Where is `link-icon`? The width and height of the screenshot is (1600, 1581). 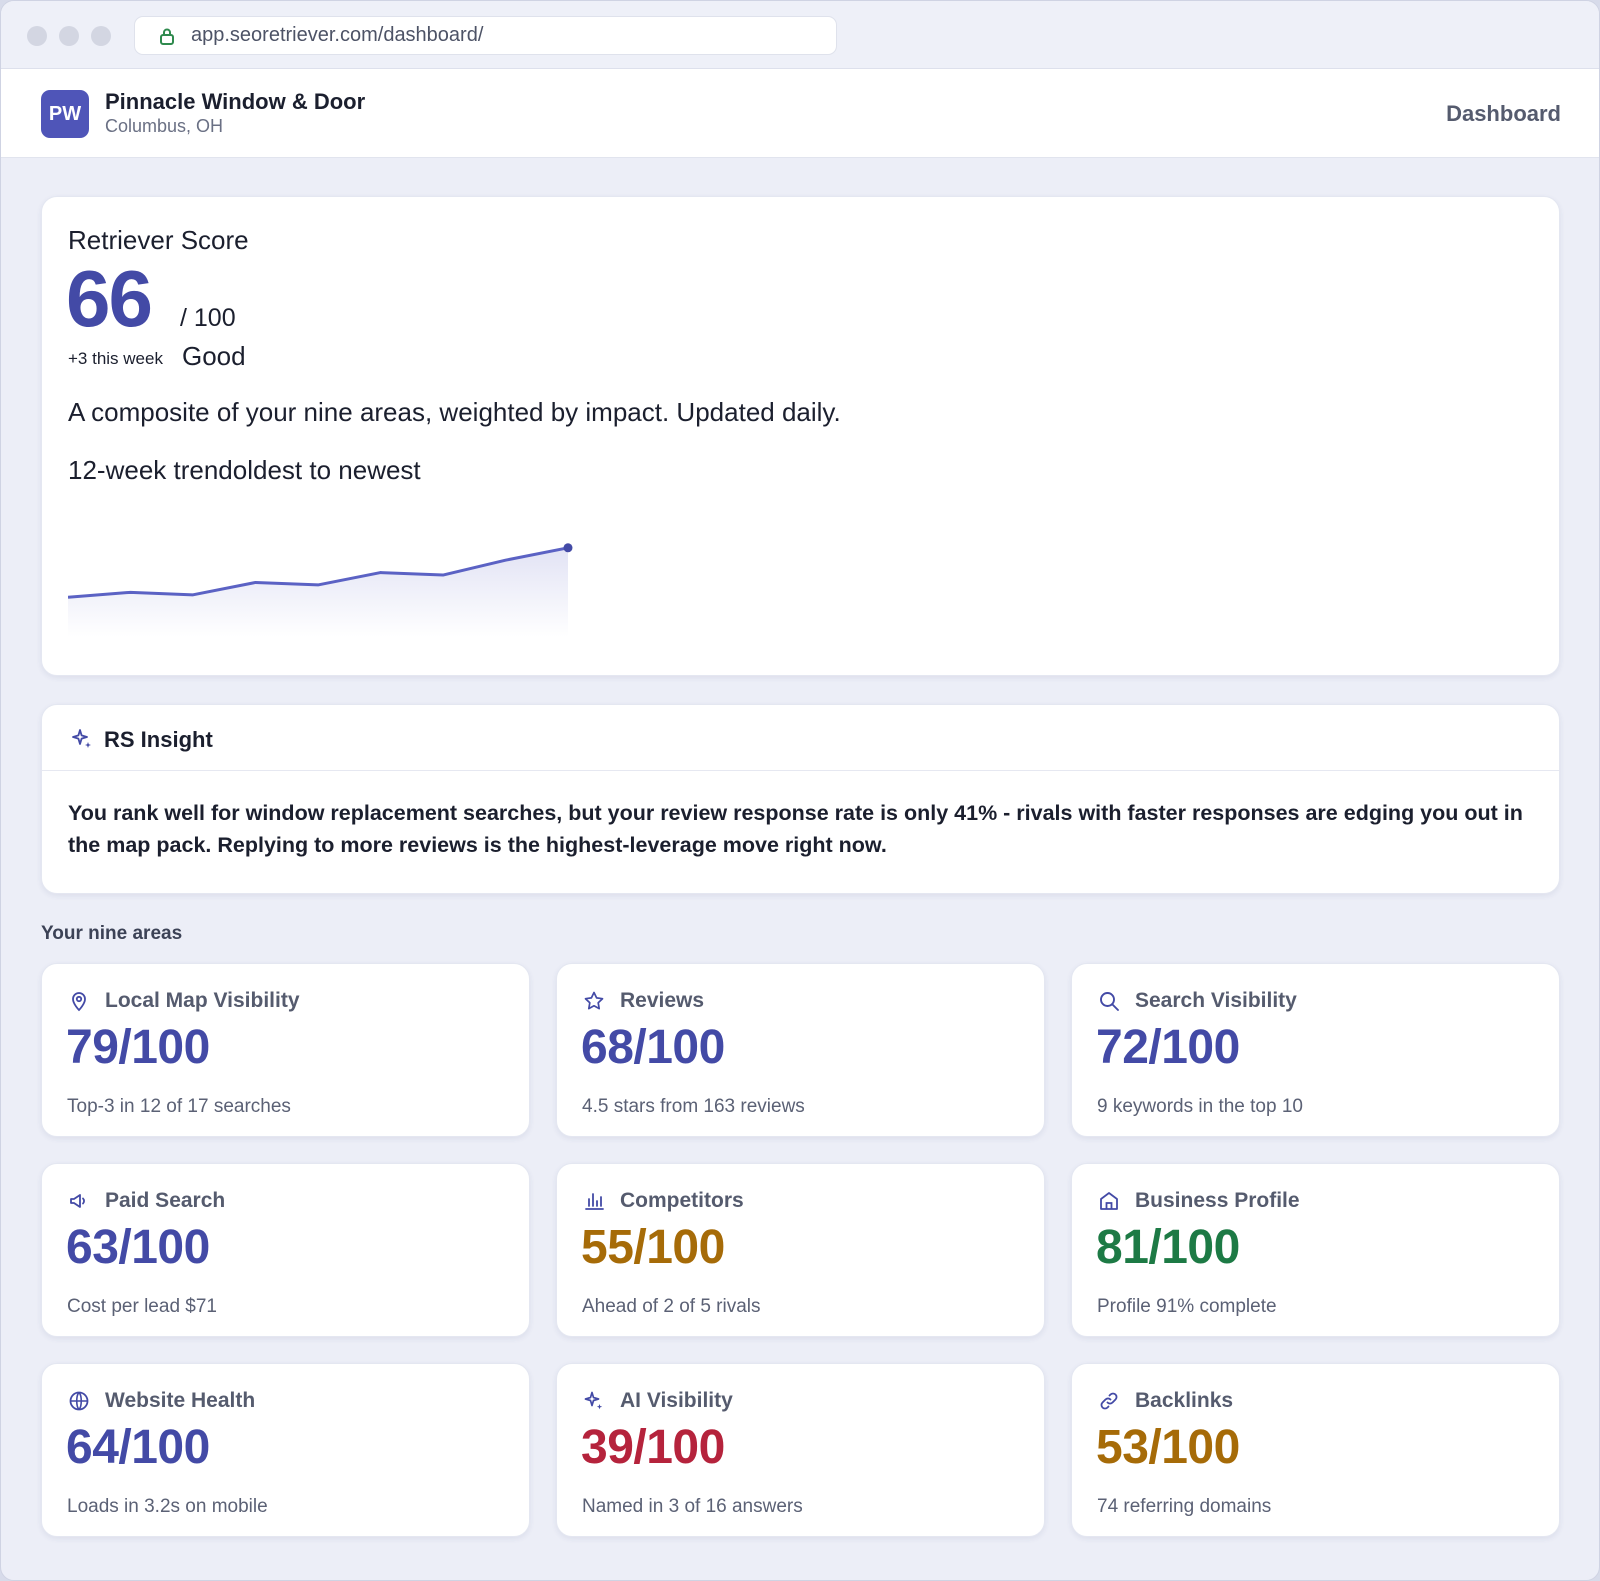
link-icon is located at coordinates (1109, 1401).